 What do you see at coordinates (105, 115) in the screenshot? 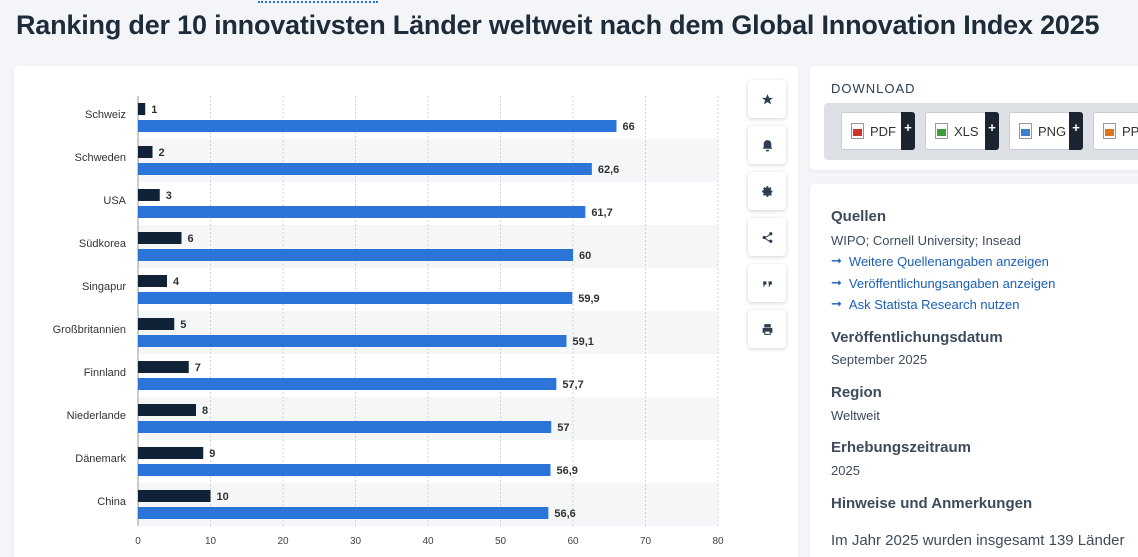
I see `category-label: Schweiz` at bounding box center [105, 115].